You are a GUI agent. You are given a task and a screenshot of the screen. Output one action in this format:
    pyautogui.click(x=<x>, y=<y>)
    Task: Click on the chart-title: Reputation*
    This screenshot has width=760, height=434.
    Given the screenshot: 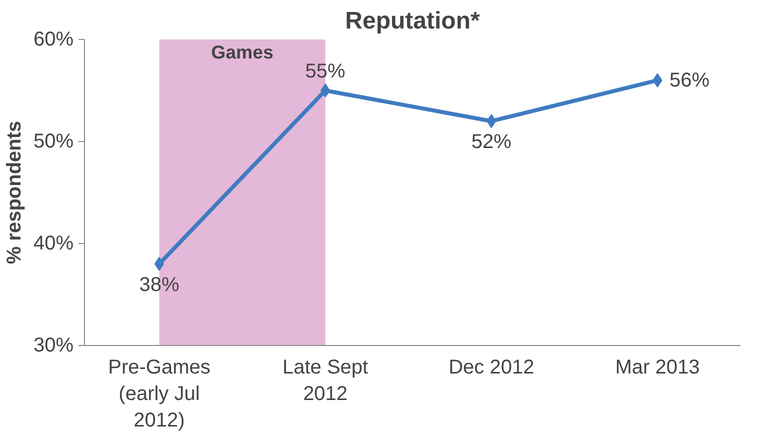 What is the action you would take?
    pyautogui.click(x=412, y=21)
    